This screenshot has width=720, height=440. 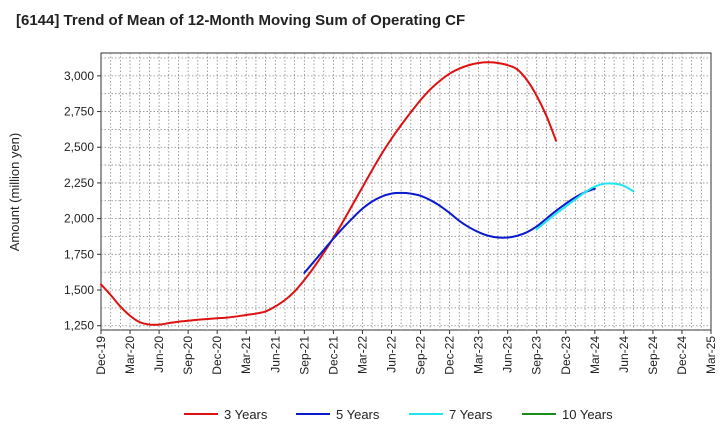 I want to click on x-tick-label: Sep-22, so click(x=421, y=355).